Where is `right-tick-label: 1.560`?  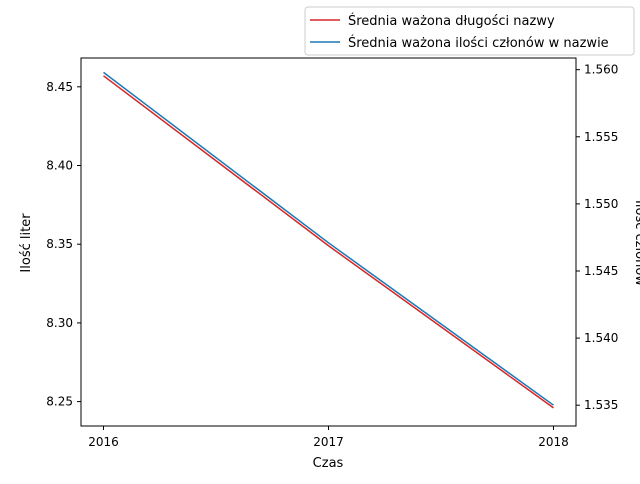
right-tick-label: 1.560 is located at coordinates (601, 70).